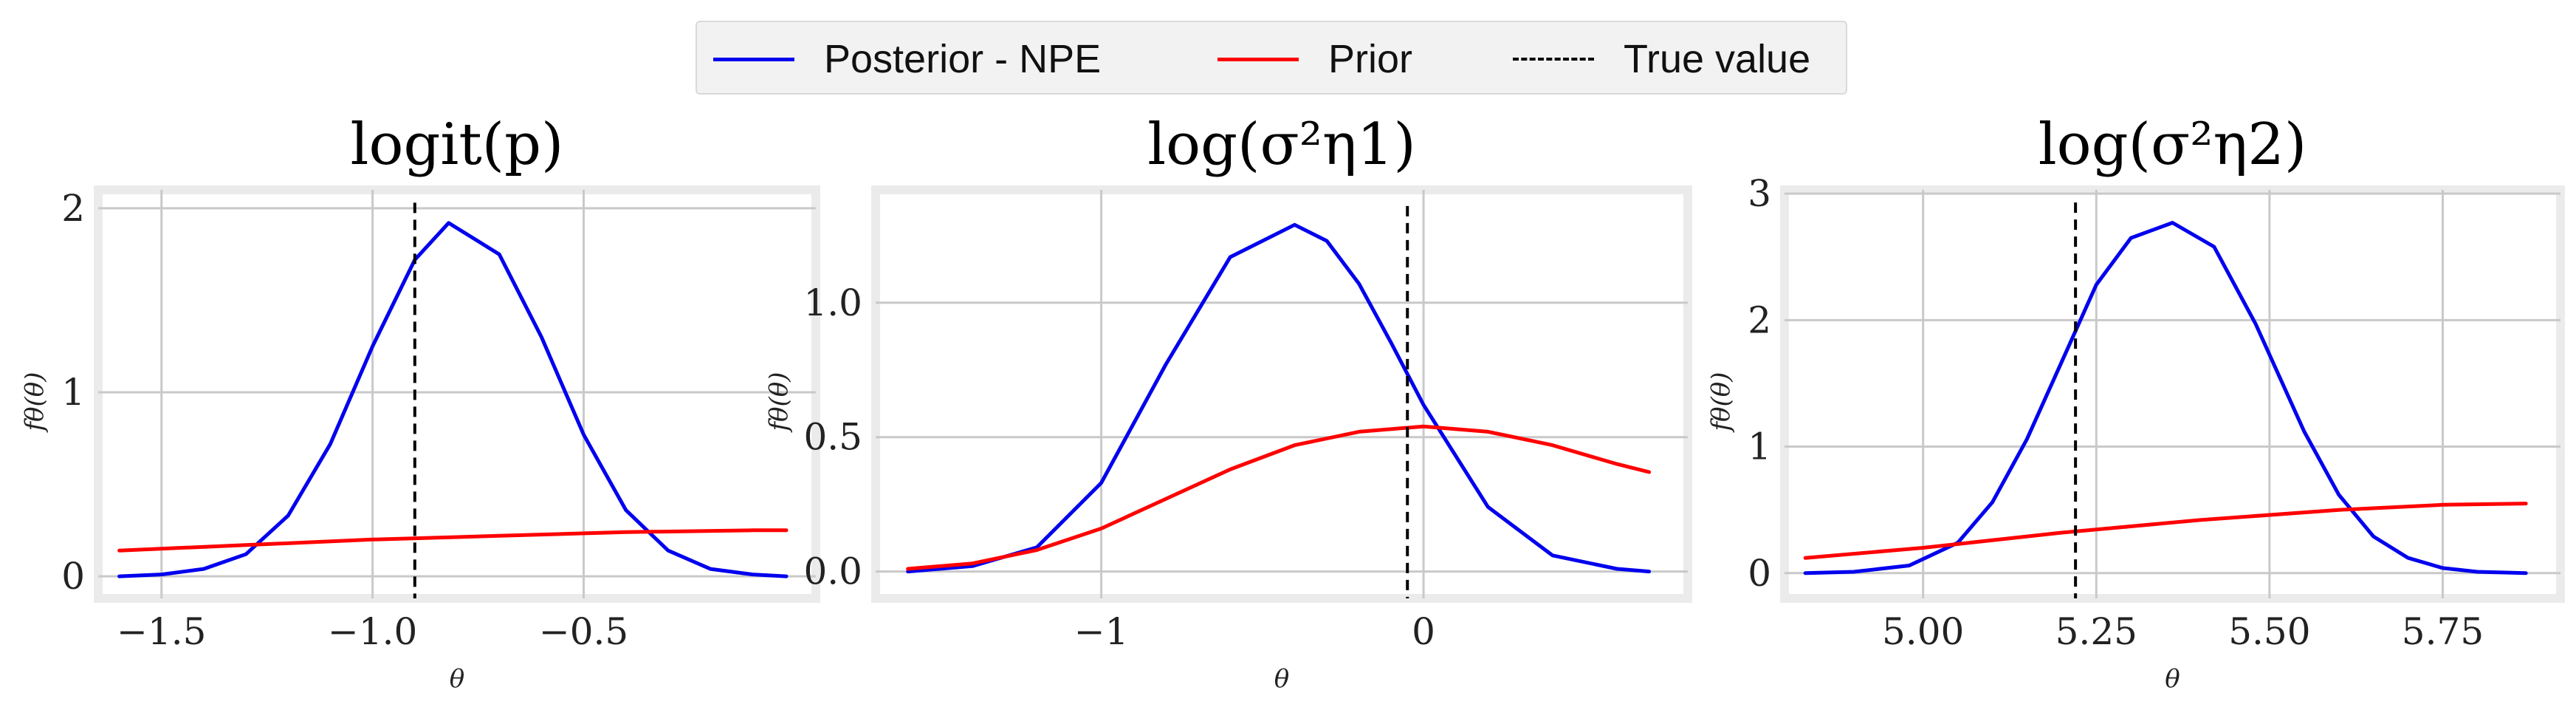 This screenshot has height=707, width=2576. What do you see at coordinates (2173, 145) in the screenshot?
I see `chart-title: log(σ²η2)` at bounding box center [2173, 145].